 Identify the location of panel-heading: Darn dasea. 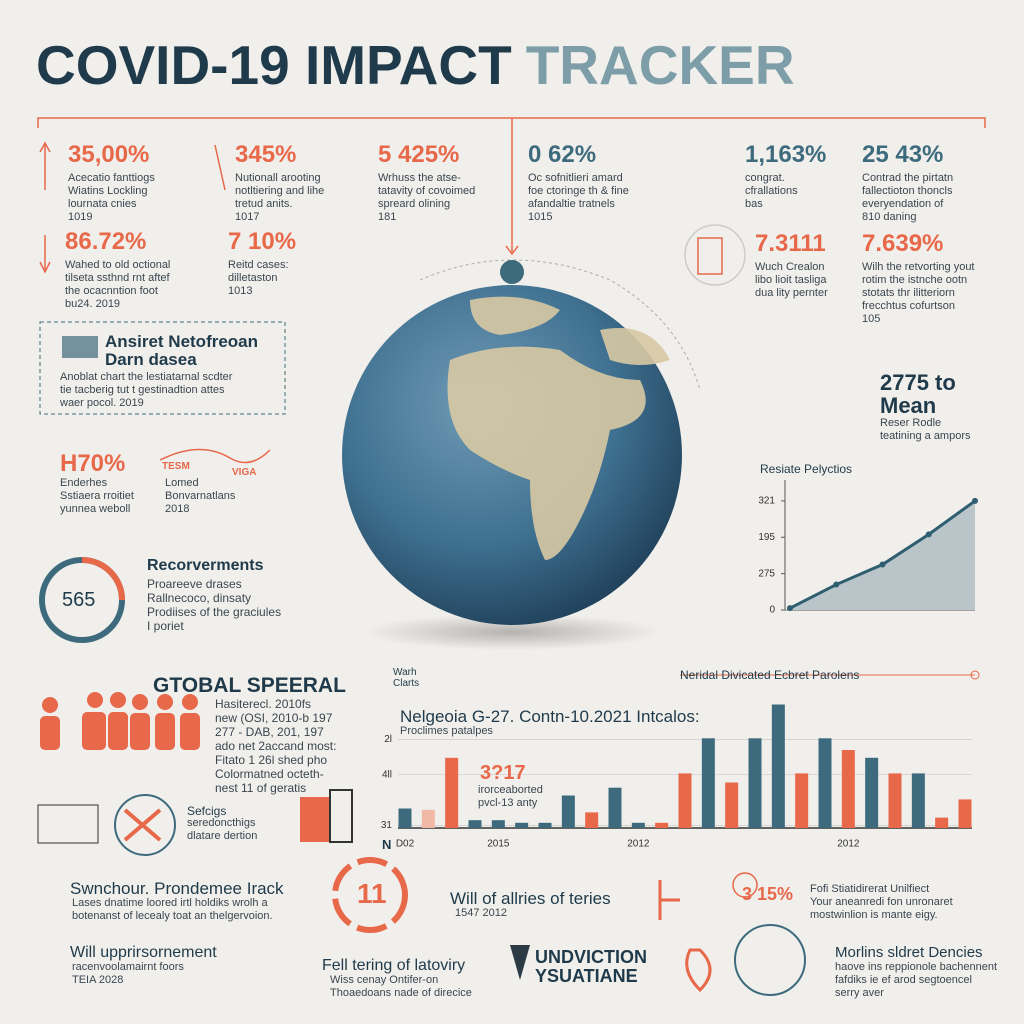
(151, 359).